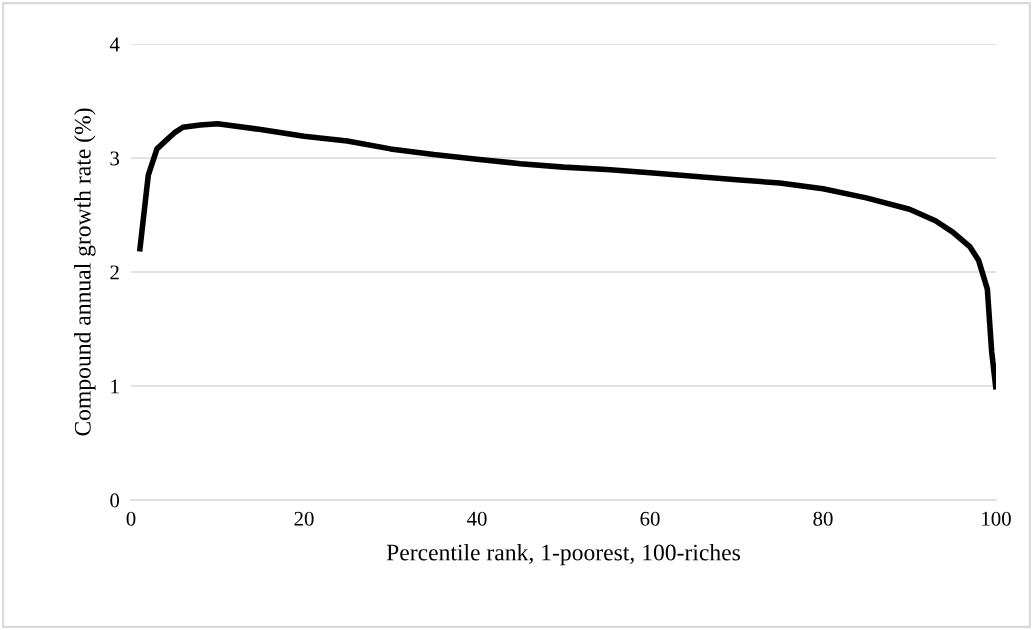 This screenshot has height=630, width=1033. I want to click on x-axis-title: Percentile rank, 1-poorest, 100-riches, so click(563, 554).